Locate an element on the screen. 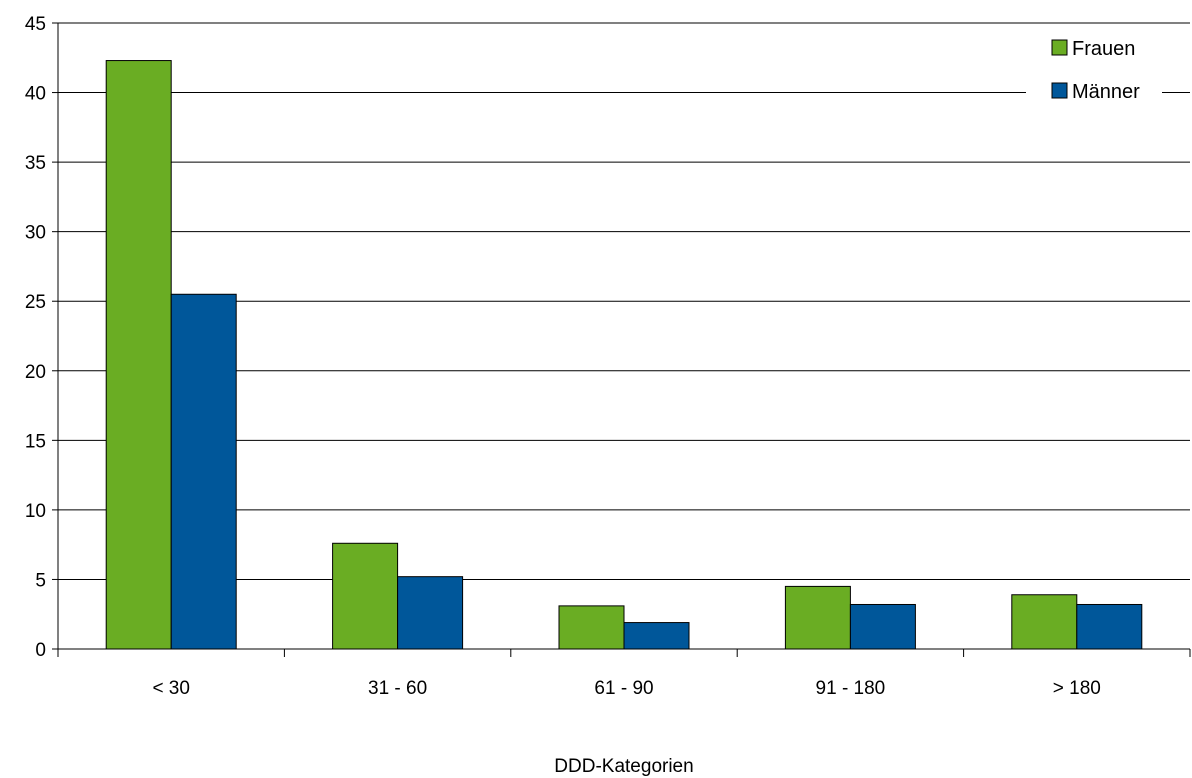 This screenshot has width=1192, height=778. x-tick-label: 91 - 180 is located at coordinates (851, 688).